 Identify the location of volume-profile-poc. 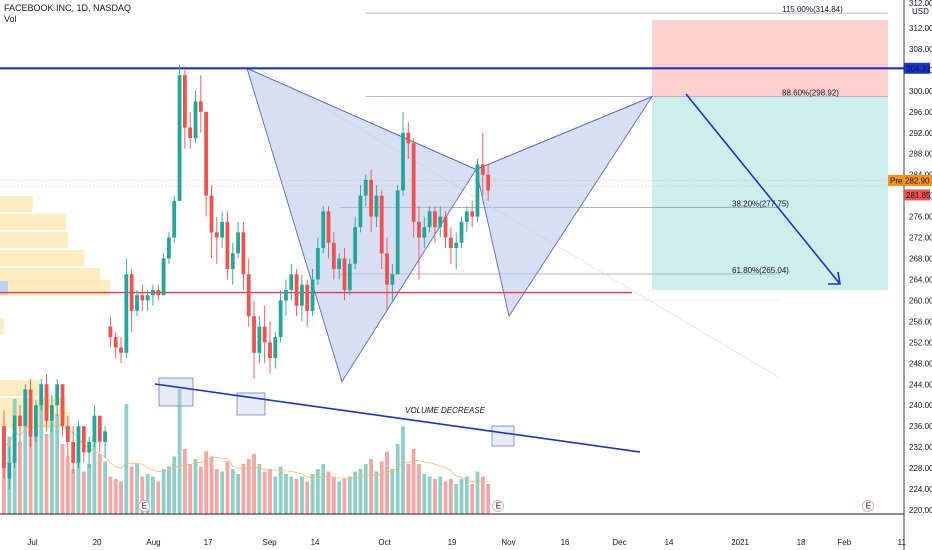
(4, 288).